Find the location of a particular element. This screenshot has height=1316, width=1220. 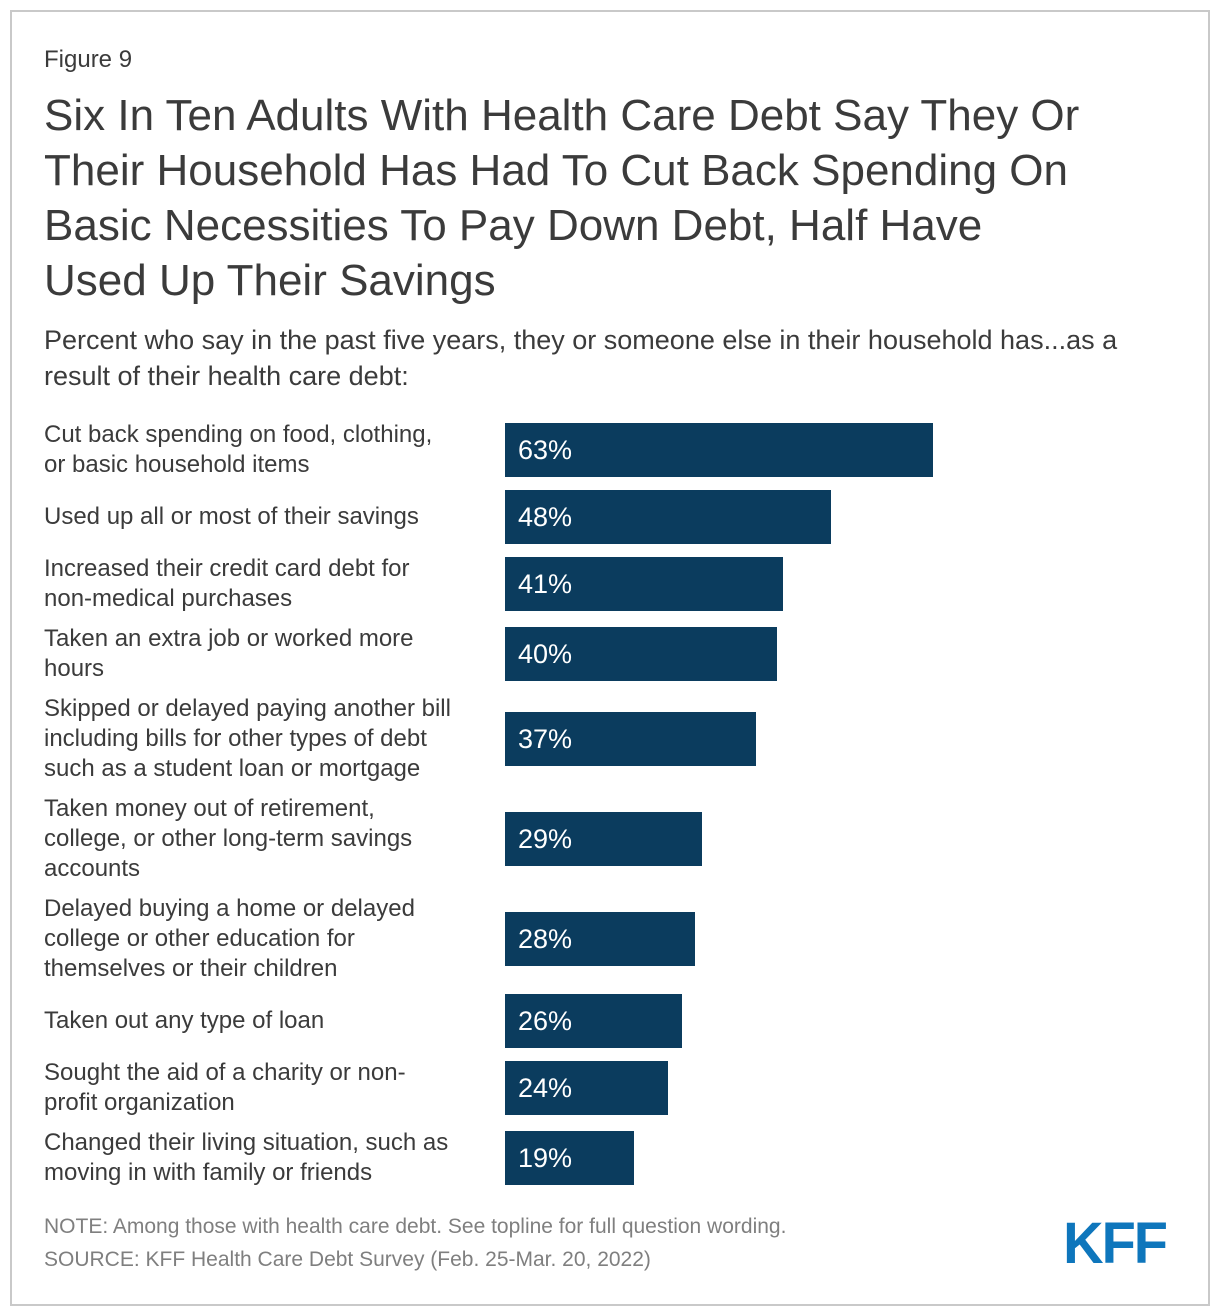

bar-track: 41% is located at coordinates (844, 584).